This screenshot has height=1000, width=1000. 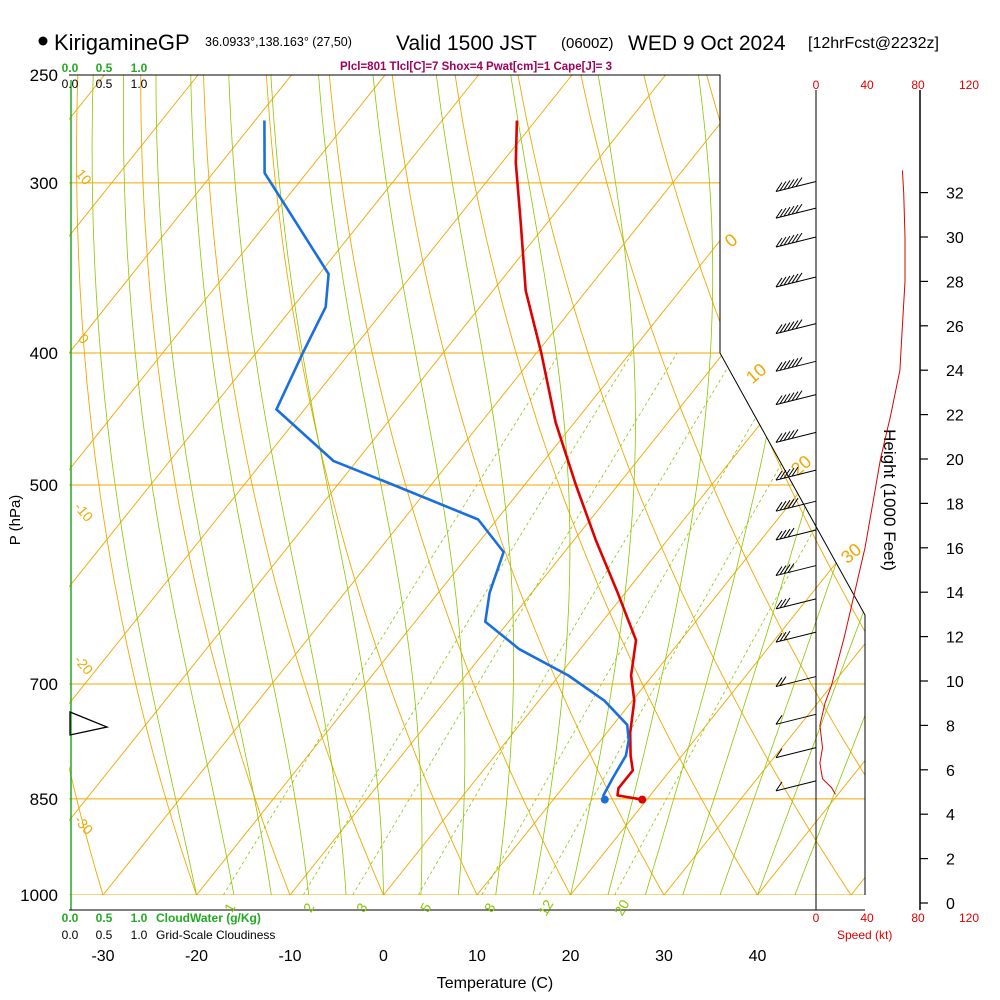 I want to click on height-tick-label: 8, so click(x=950, y=726).